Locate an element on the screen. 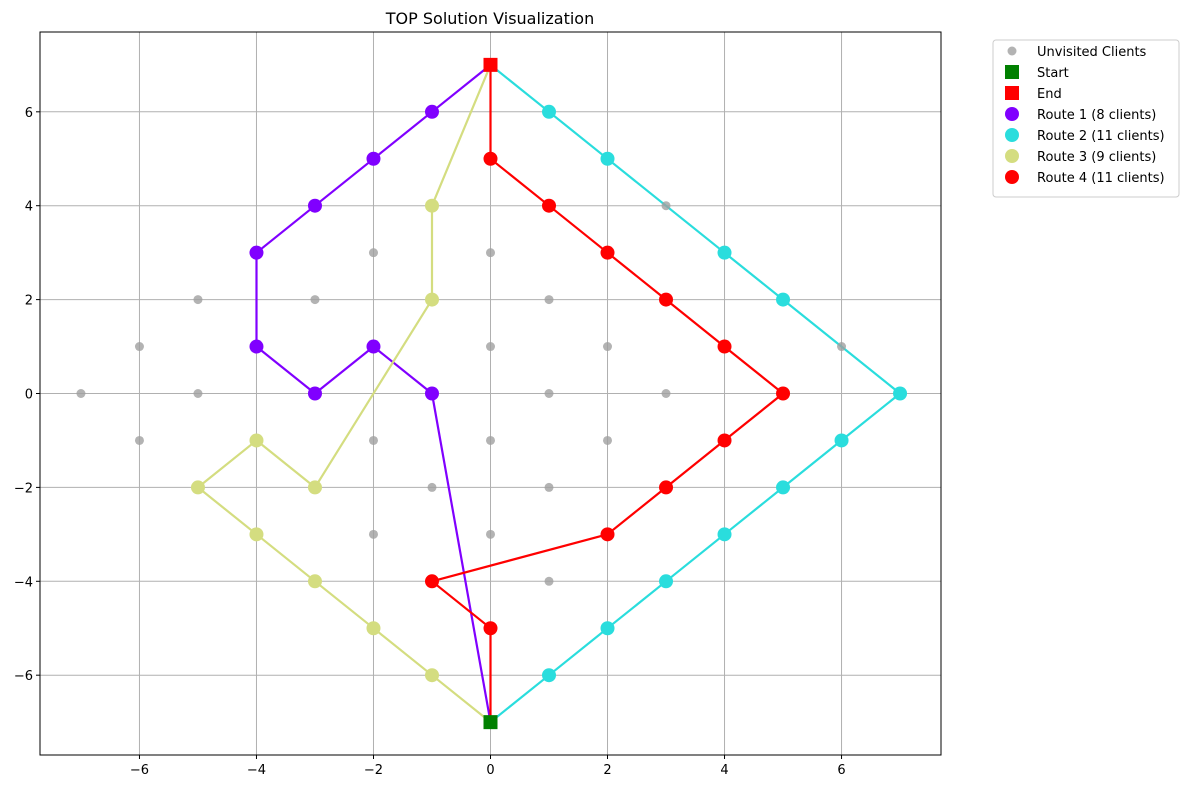 The width and height of the screenshot is (1188, 794). x-tick-label: 2 is located at coordinates (607, 770).